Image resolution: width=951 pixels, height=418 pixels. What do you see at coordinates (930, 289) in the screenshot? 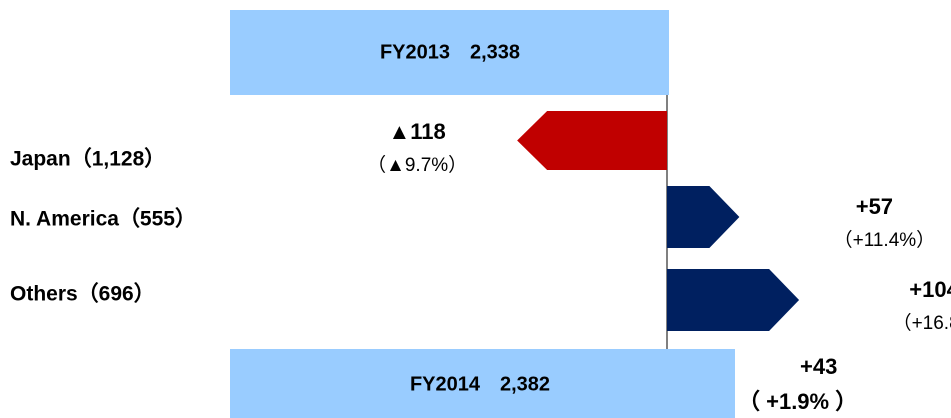
I see `value-label: +104` at bounding box center [930, 289].